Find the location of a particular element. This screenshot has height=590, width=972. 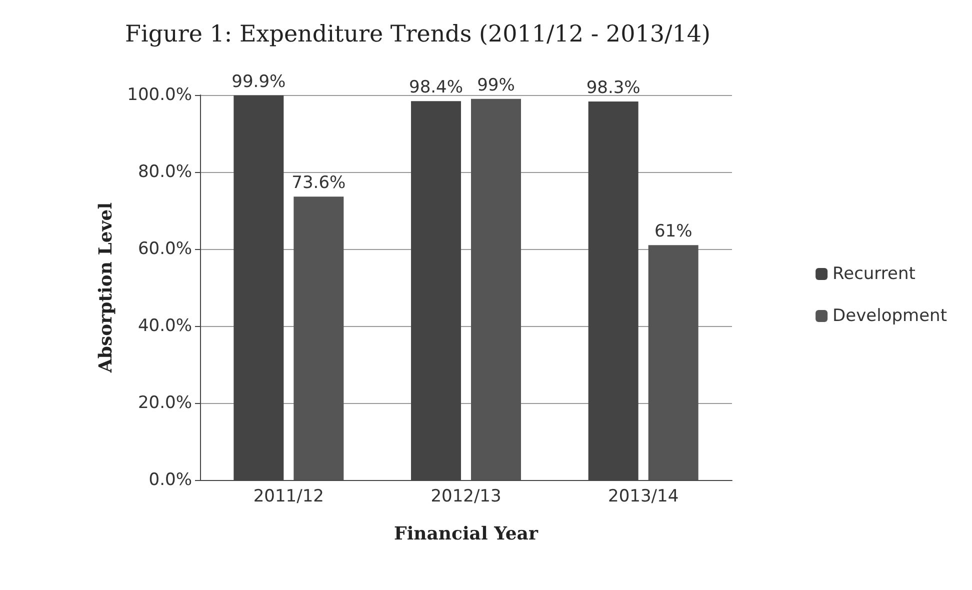

x-tick-label: 2012/13 is located at coordinates (466, 496).